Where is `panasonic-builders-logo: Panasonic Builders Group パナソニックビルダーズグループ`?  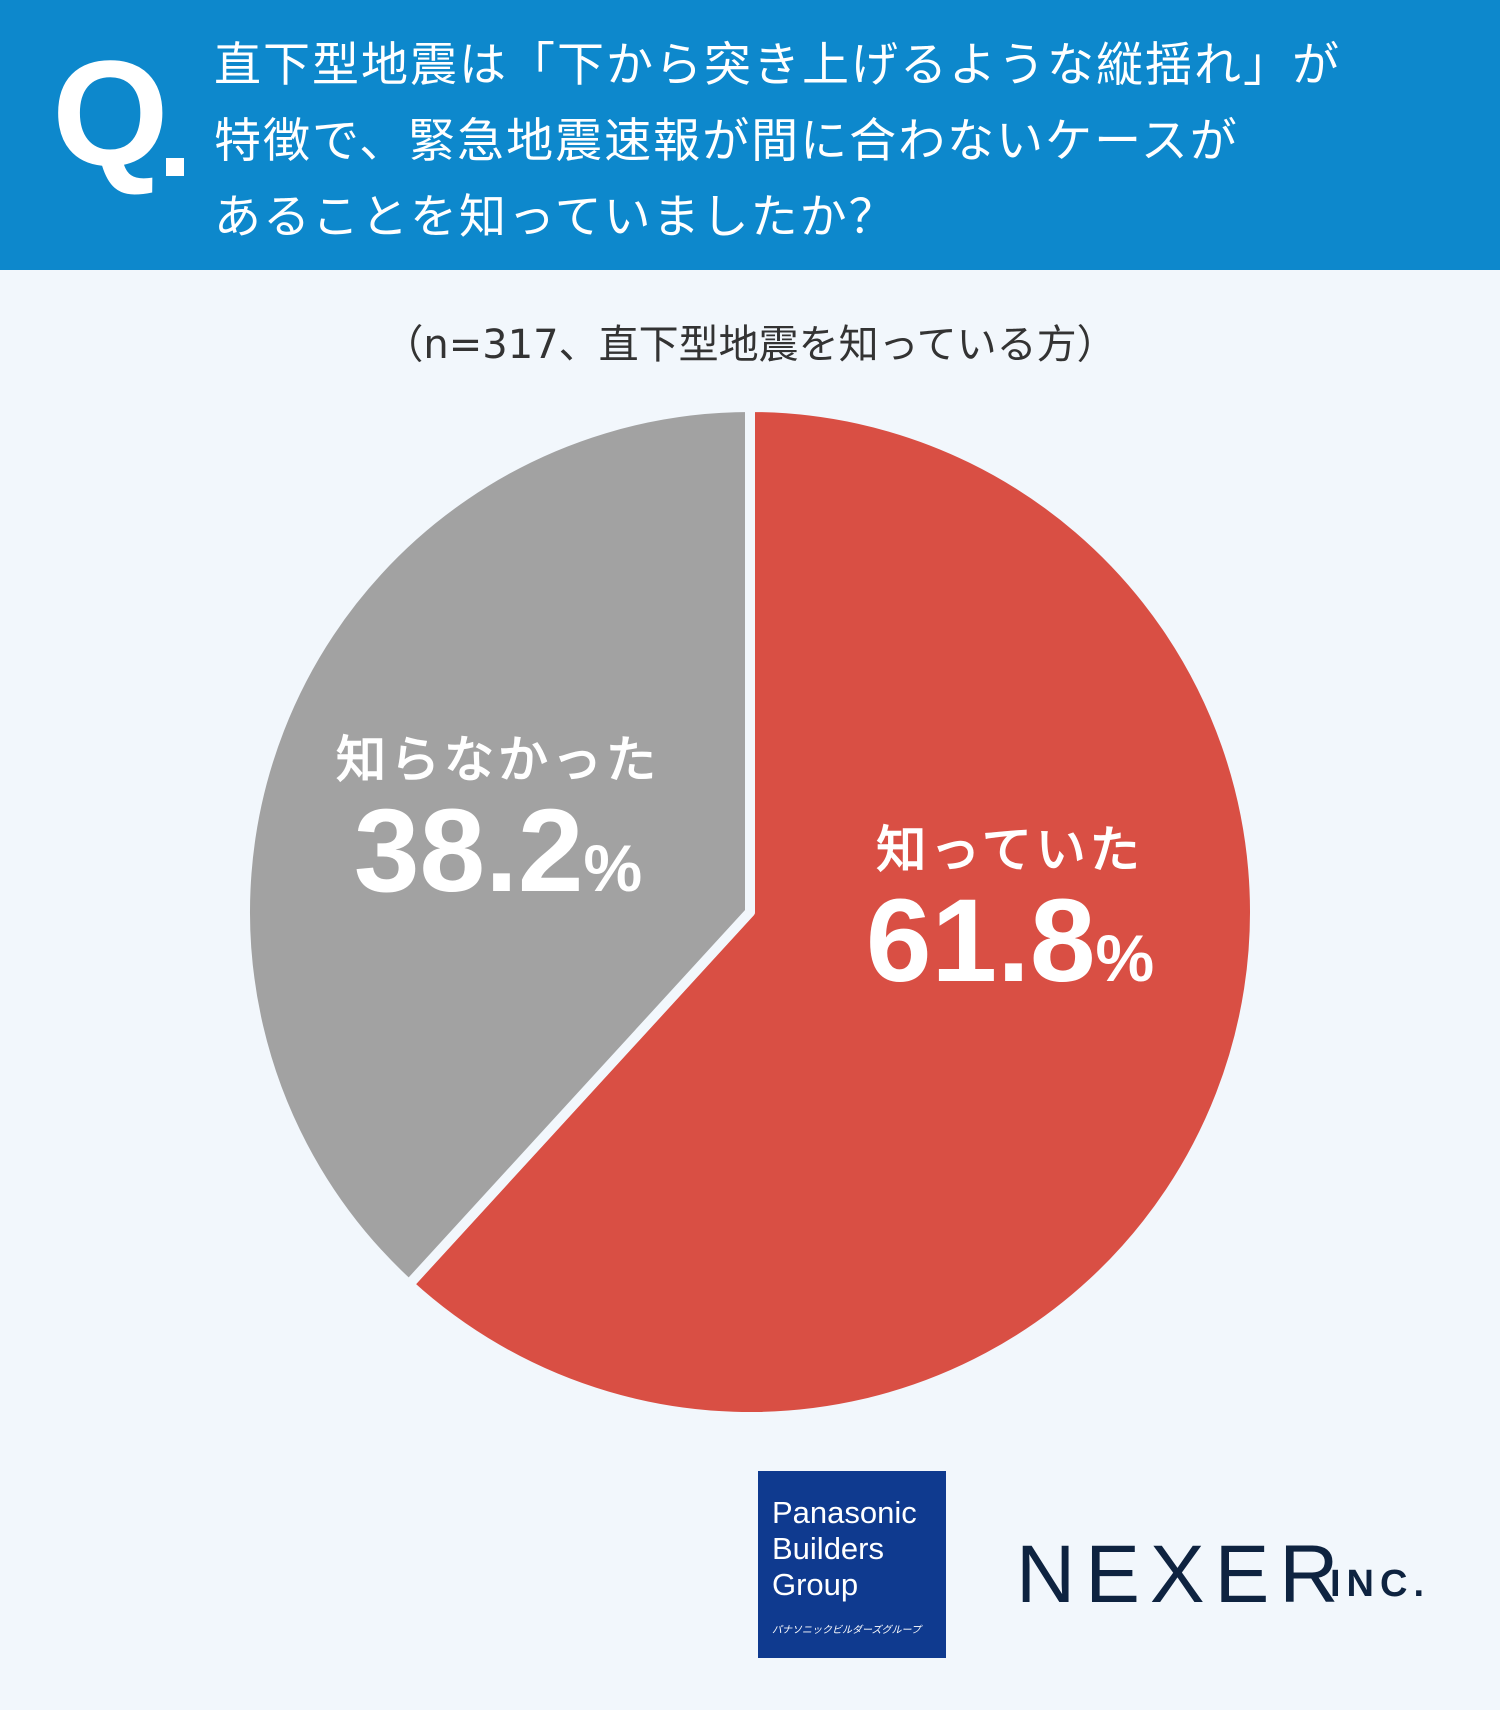 panasonic-builders-logo: Panasonic Builders Group パナソニックビルダーズグループ is located at coordinates (852, 1564).